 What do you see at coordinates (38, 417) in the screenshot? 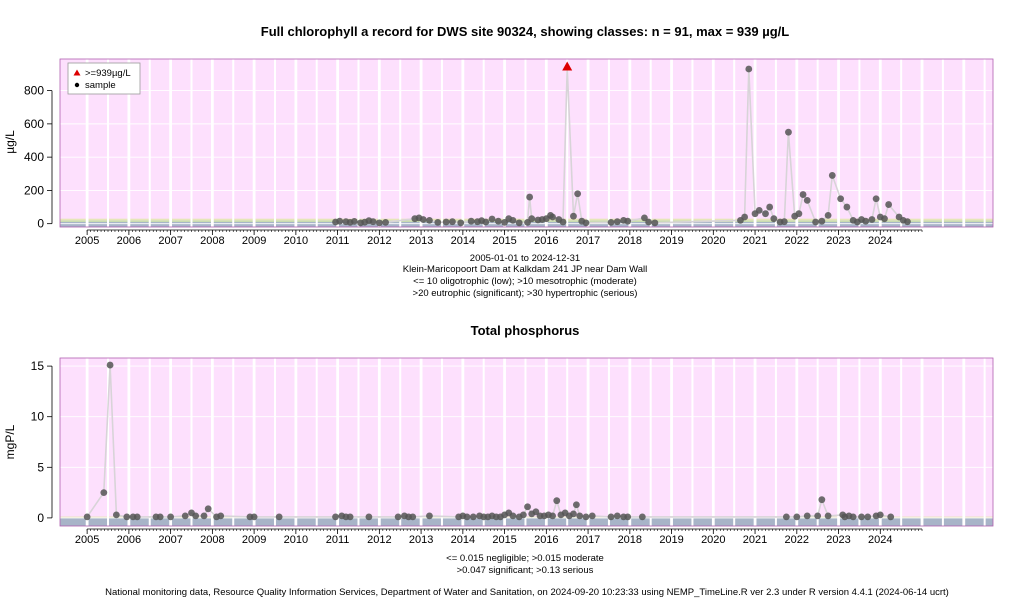
I see `y-tick-label: 10` at bounding box center [38, 417].